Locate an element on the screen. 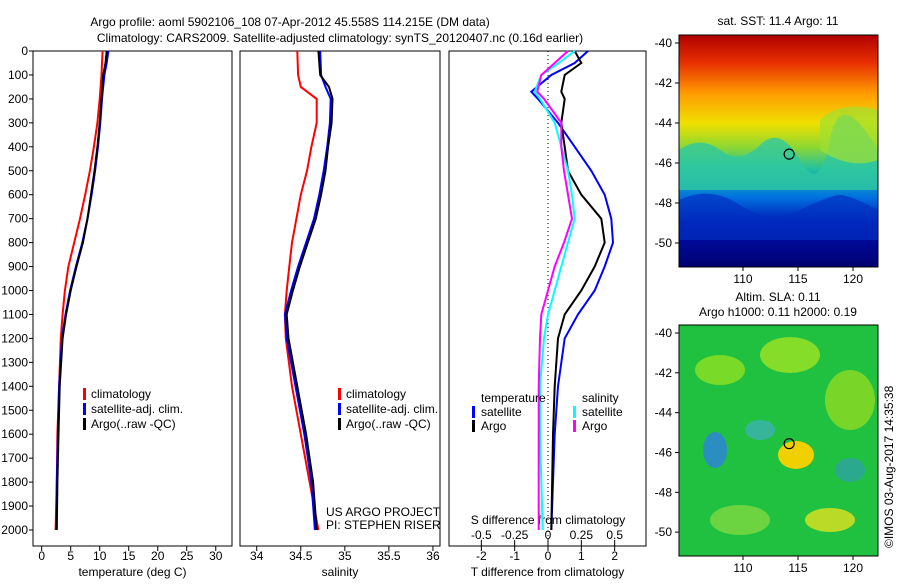 This screenshot has height=585, width=900. x-tick-label: -1 is located at coordinates (514, 556).